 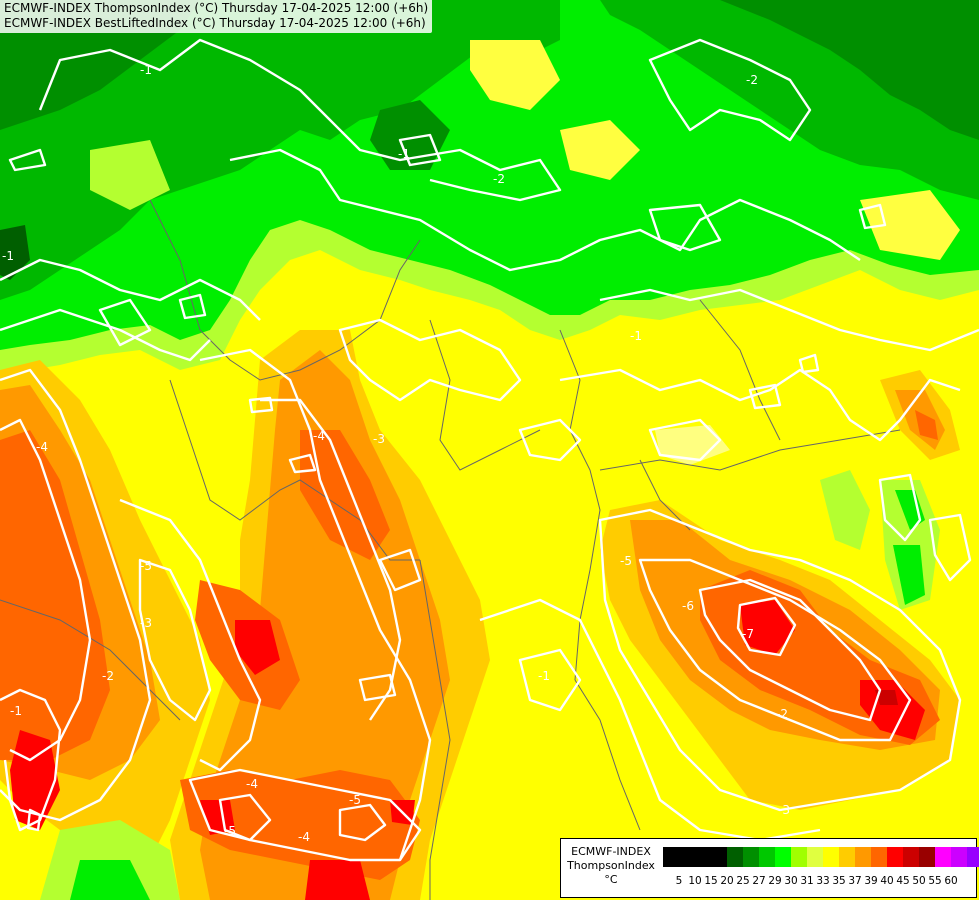 I want to click on legend-tick-label: 20, so click(x=727, y=881).